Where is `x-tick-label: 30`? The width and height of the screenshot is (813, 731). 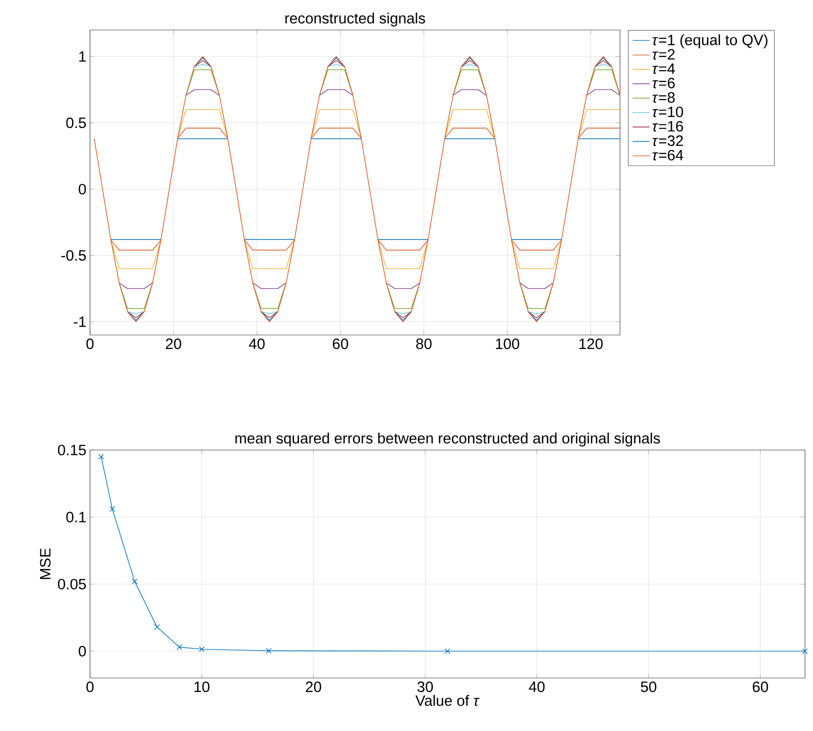
x-tick-label: 30 is located at coordinates (425, 687).